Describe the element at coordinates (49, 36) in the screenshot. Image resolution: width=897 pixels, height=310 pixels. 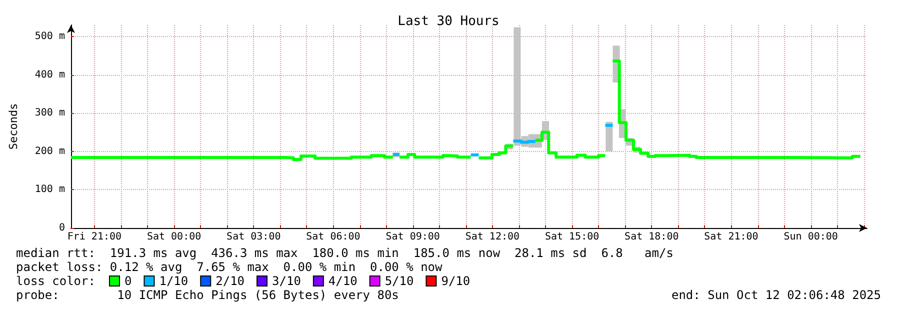
I see `y-tick-label: 500 m` at that location.